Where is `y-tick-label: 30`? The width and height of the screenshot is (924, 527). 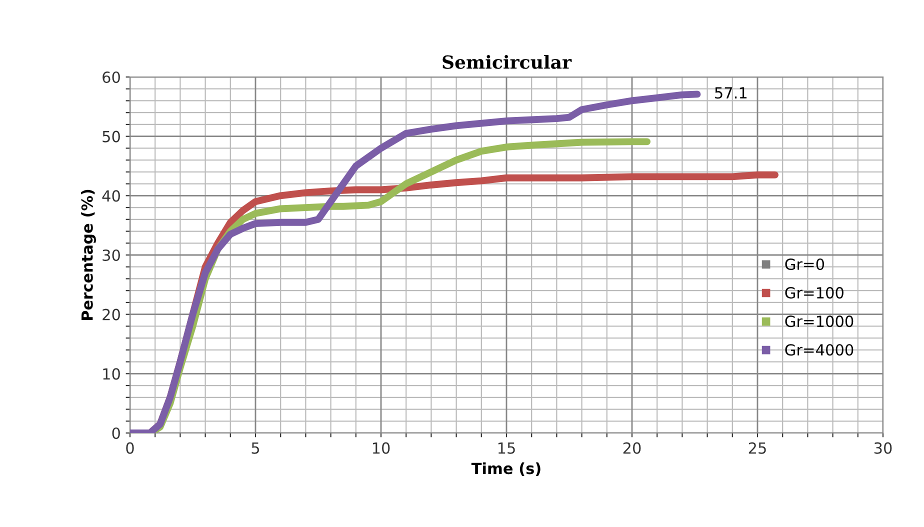
y-tick-label: 30 is located at coordinates (111, 255).